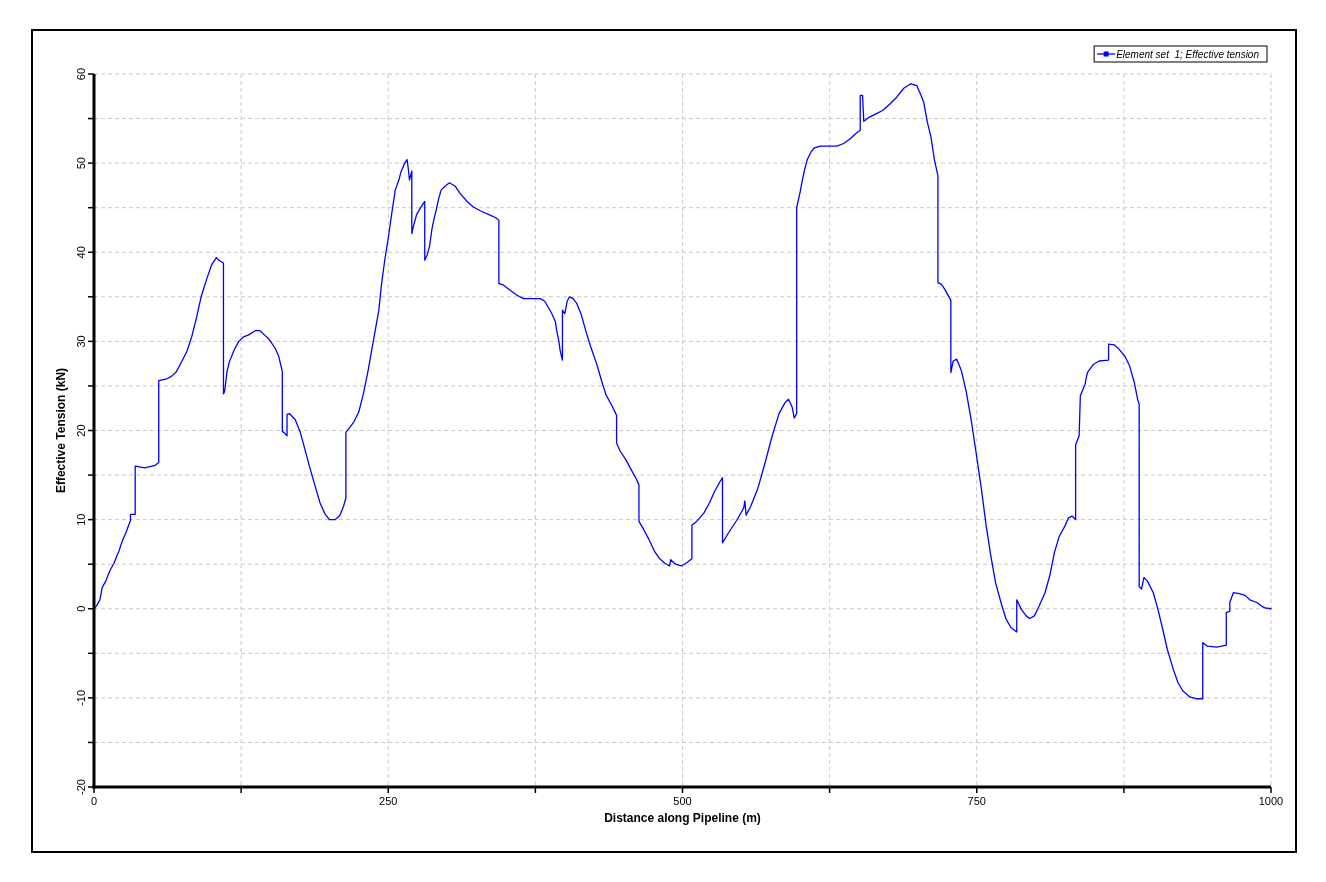  Describe the element at coordinates (1271, 801) in the screenshot. I see `x-tick-label: 1000` at that location.